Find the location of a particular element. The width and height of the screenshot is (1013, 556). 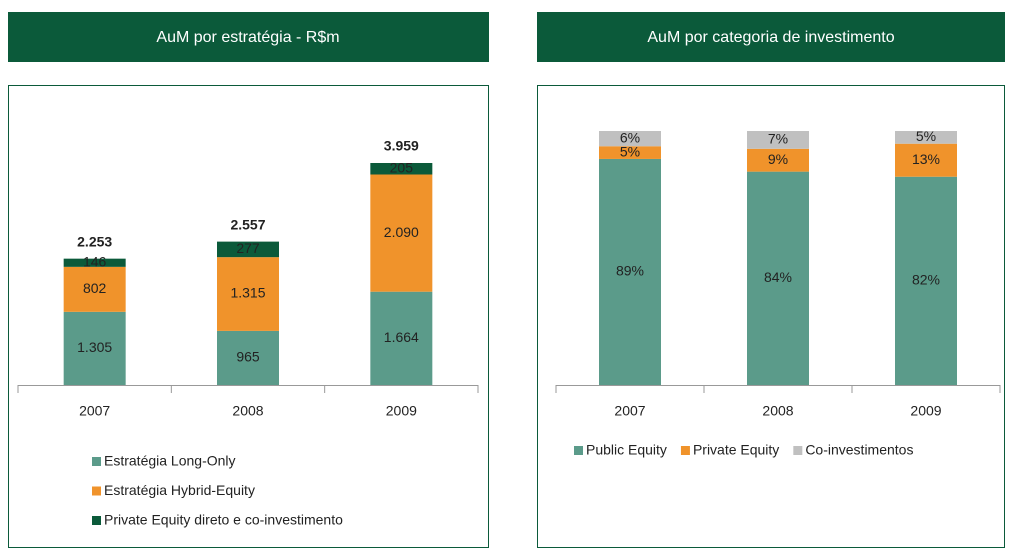

data-label: 1.315 is located at coordinates (247, 293).